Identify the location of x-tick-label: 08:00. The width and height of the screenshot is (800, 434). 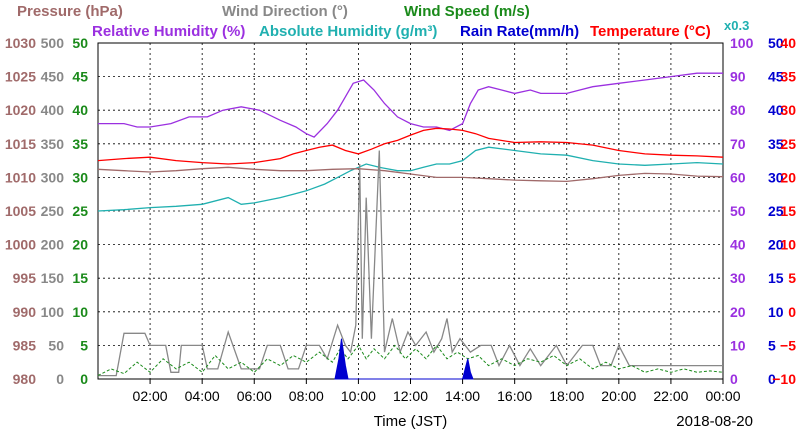
(306, 396).